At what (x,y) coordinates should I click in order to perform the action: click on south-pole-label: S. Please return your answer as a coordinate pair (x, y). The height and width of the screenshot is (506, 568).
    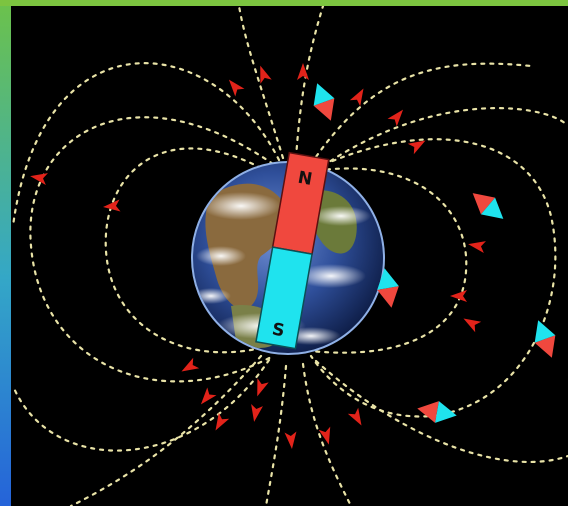
    Looking at the image, I should click on (279, 331).